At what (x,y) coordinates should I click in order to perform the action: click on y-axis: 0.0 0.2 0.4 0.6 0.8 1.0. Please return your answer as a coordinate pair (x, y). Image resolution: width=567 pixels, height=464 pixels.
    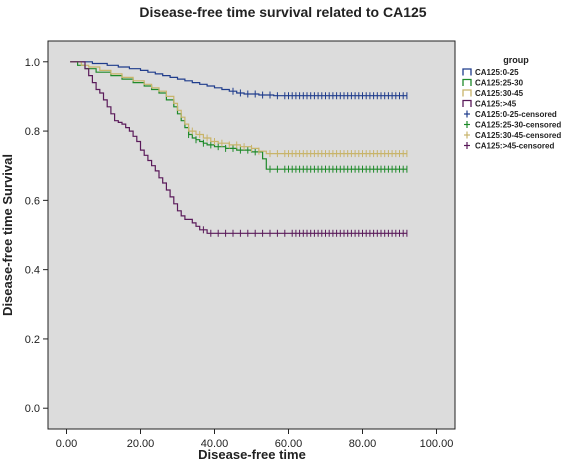
    Looking at the image, I should click on (36, 236).